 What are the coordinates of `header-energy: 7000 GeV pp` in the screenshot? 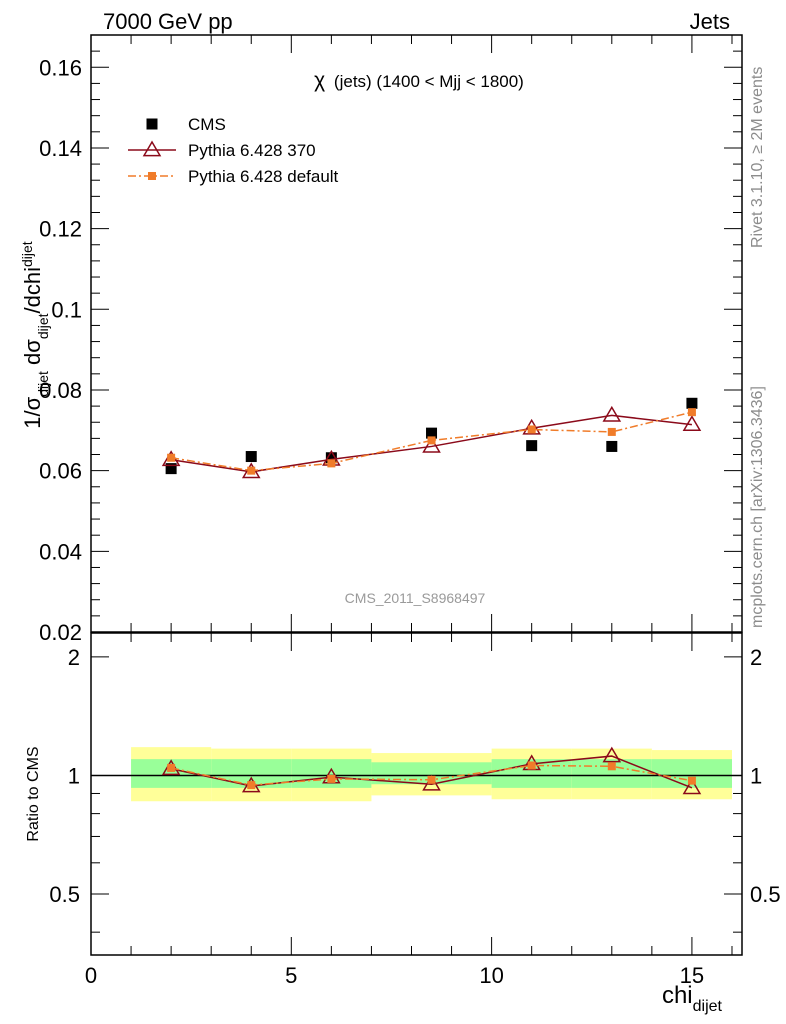 It's located at (168, 21).